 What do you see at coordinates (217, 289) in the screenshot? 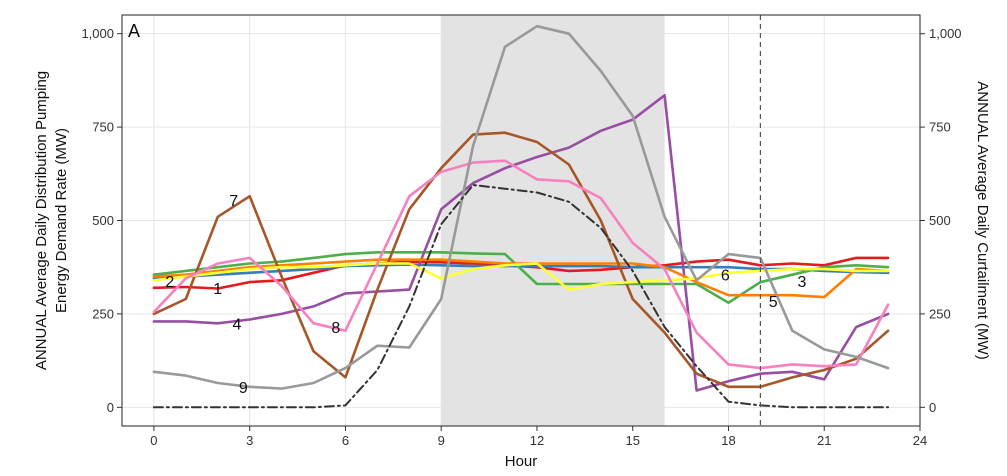
I see `series-label-1: 1` at bounding box center [217, 289].